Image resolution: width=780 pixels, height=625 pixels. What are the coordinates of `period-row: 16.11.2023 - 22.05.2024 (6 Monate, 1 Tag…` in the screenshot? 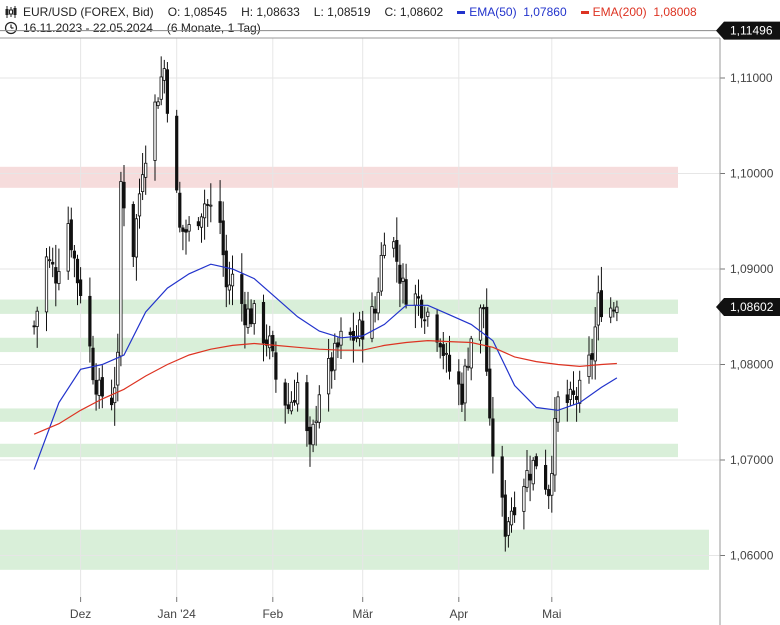 It's located at (132, 28).